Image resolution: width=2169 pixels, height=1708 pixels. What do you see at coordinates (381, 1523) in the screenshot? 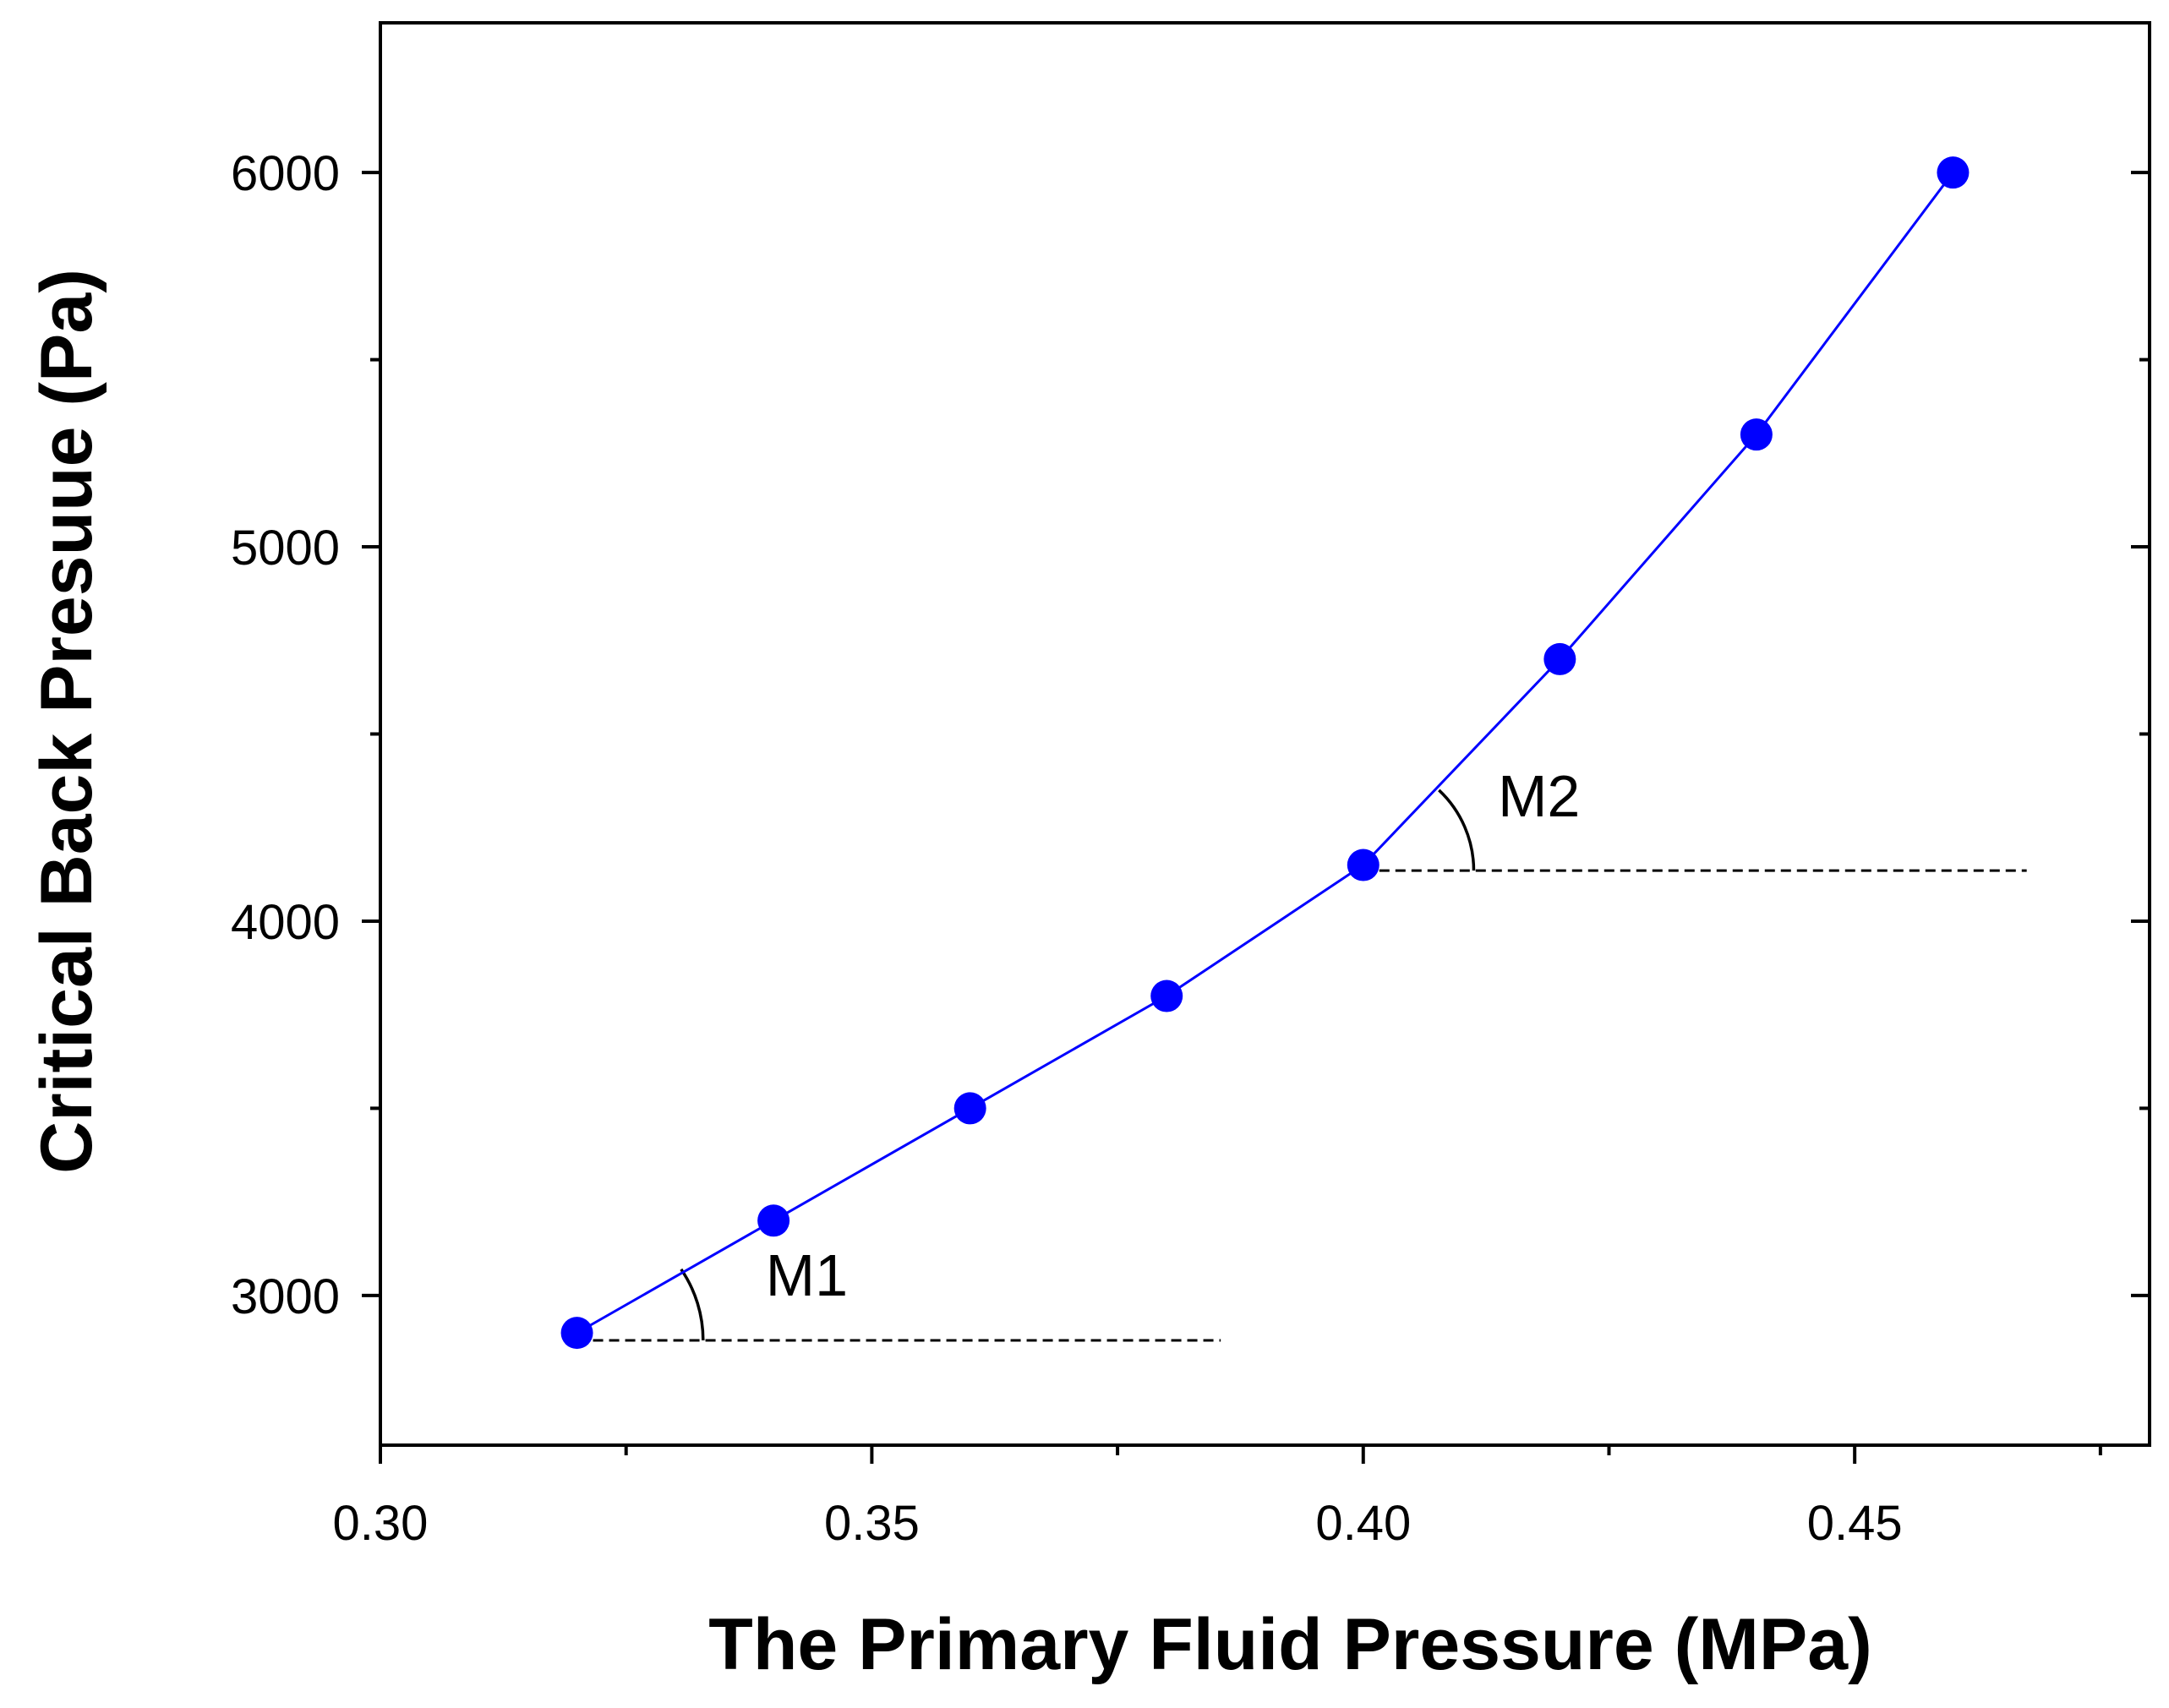
I see `x-tick-label: 0.30` at bounding box center [381, 1523].